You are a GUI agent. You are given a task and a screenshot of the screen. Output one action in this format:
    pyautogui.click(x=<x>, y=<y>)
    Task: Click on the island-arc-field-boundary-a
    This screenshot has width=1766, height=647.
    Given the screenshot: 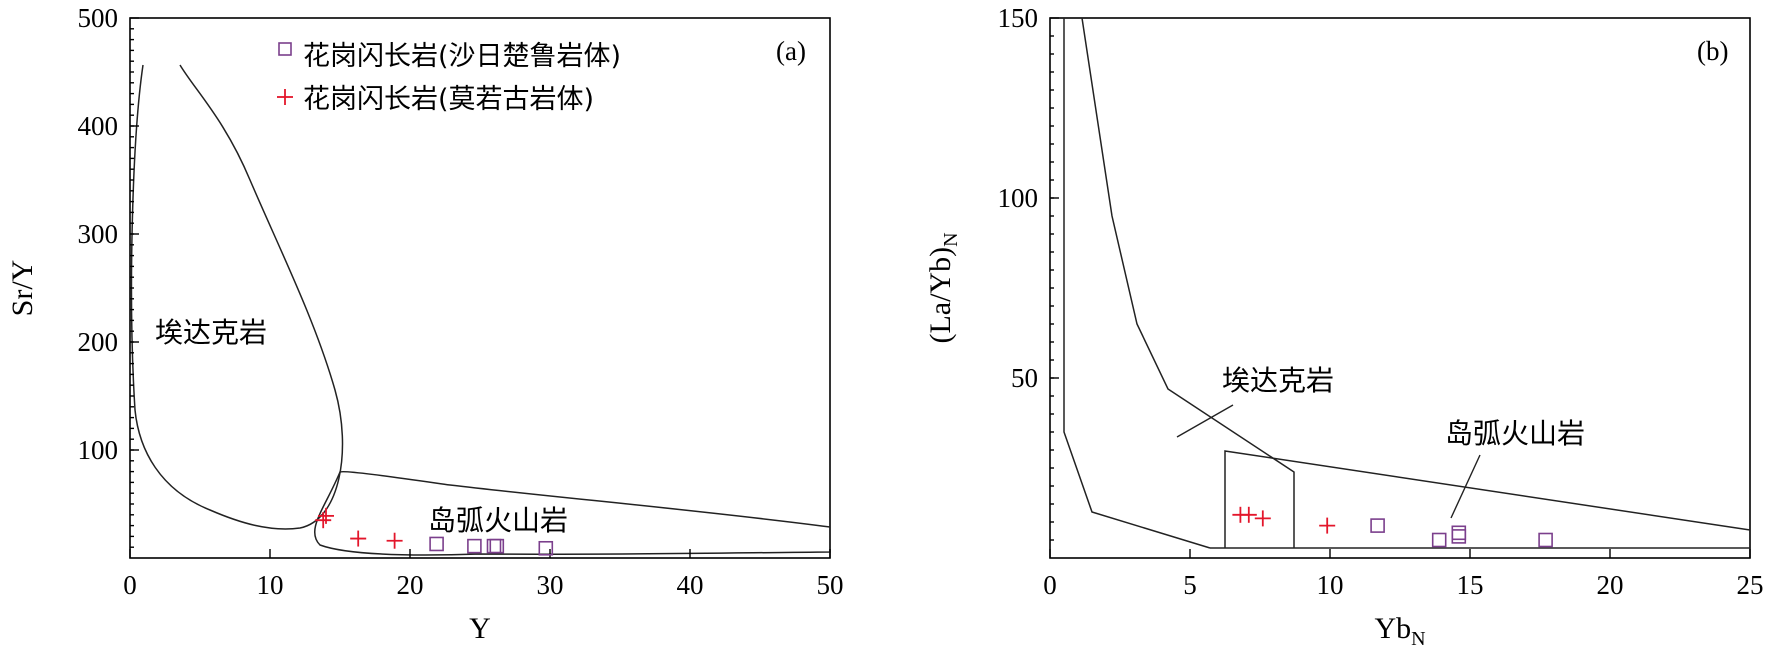 What is the action you would take?
    pyautogui.click(x=572, y=513)
    